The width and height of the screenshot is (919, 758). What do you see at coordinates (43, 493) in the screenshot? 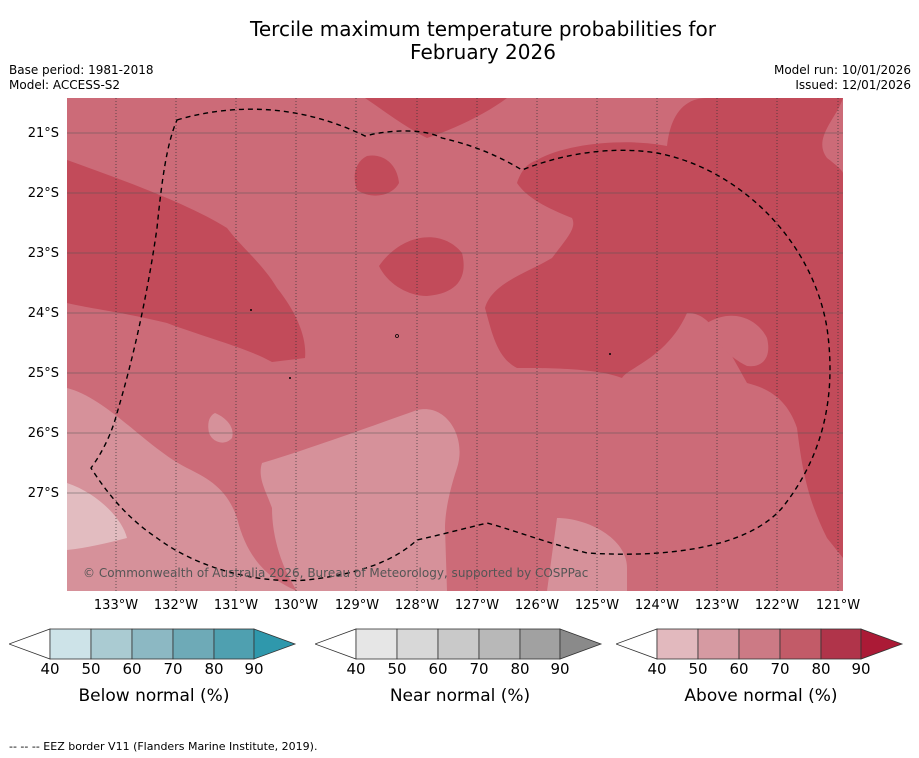
I see `lat-label-27s: 27°S` at bounding box center [43, 493].